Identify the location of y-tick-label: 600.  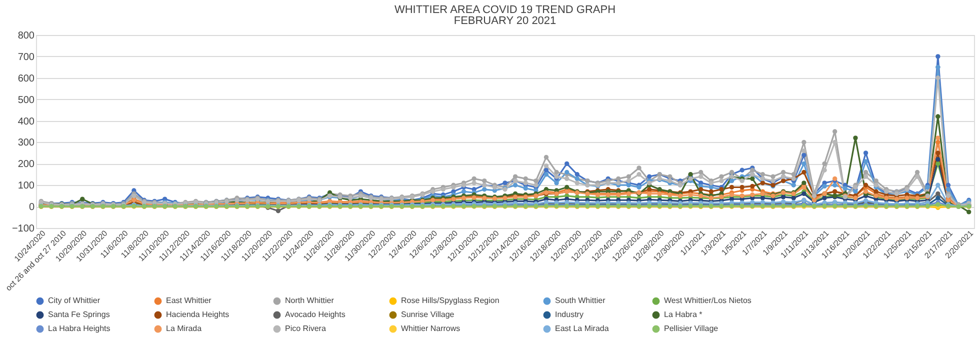
(26, 78).